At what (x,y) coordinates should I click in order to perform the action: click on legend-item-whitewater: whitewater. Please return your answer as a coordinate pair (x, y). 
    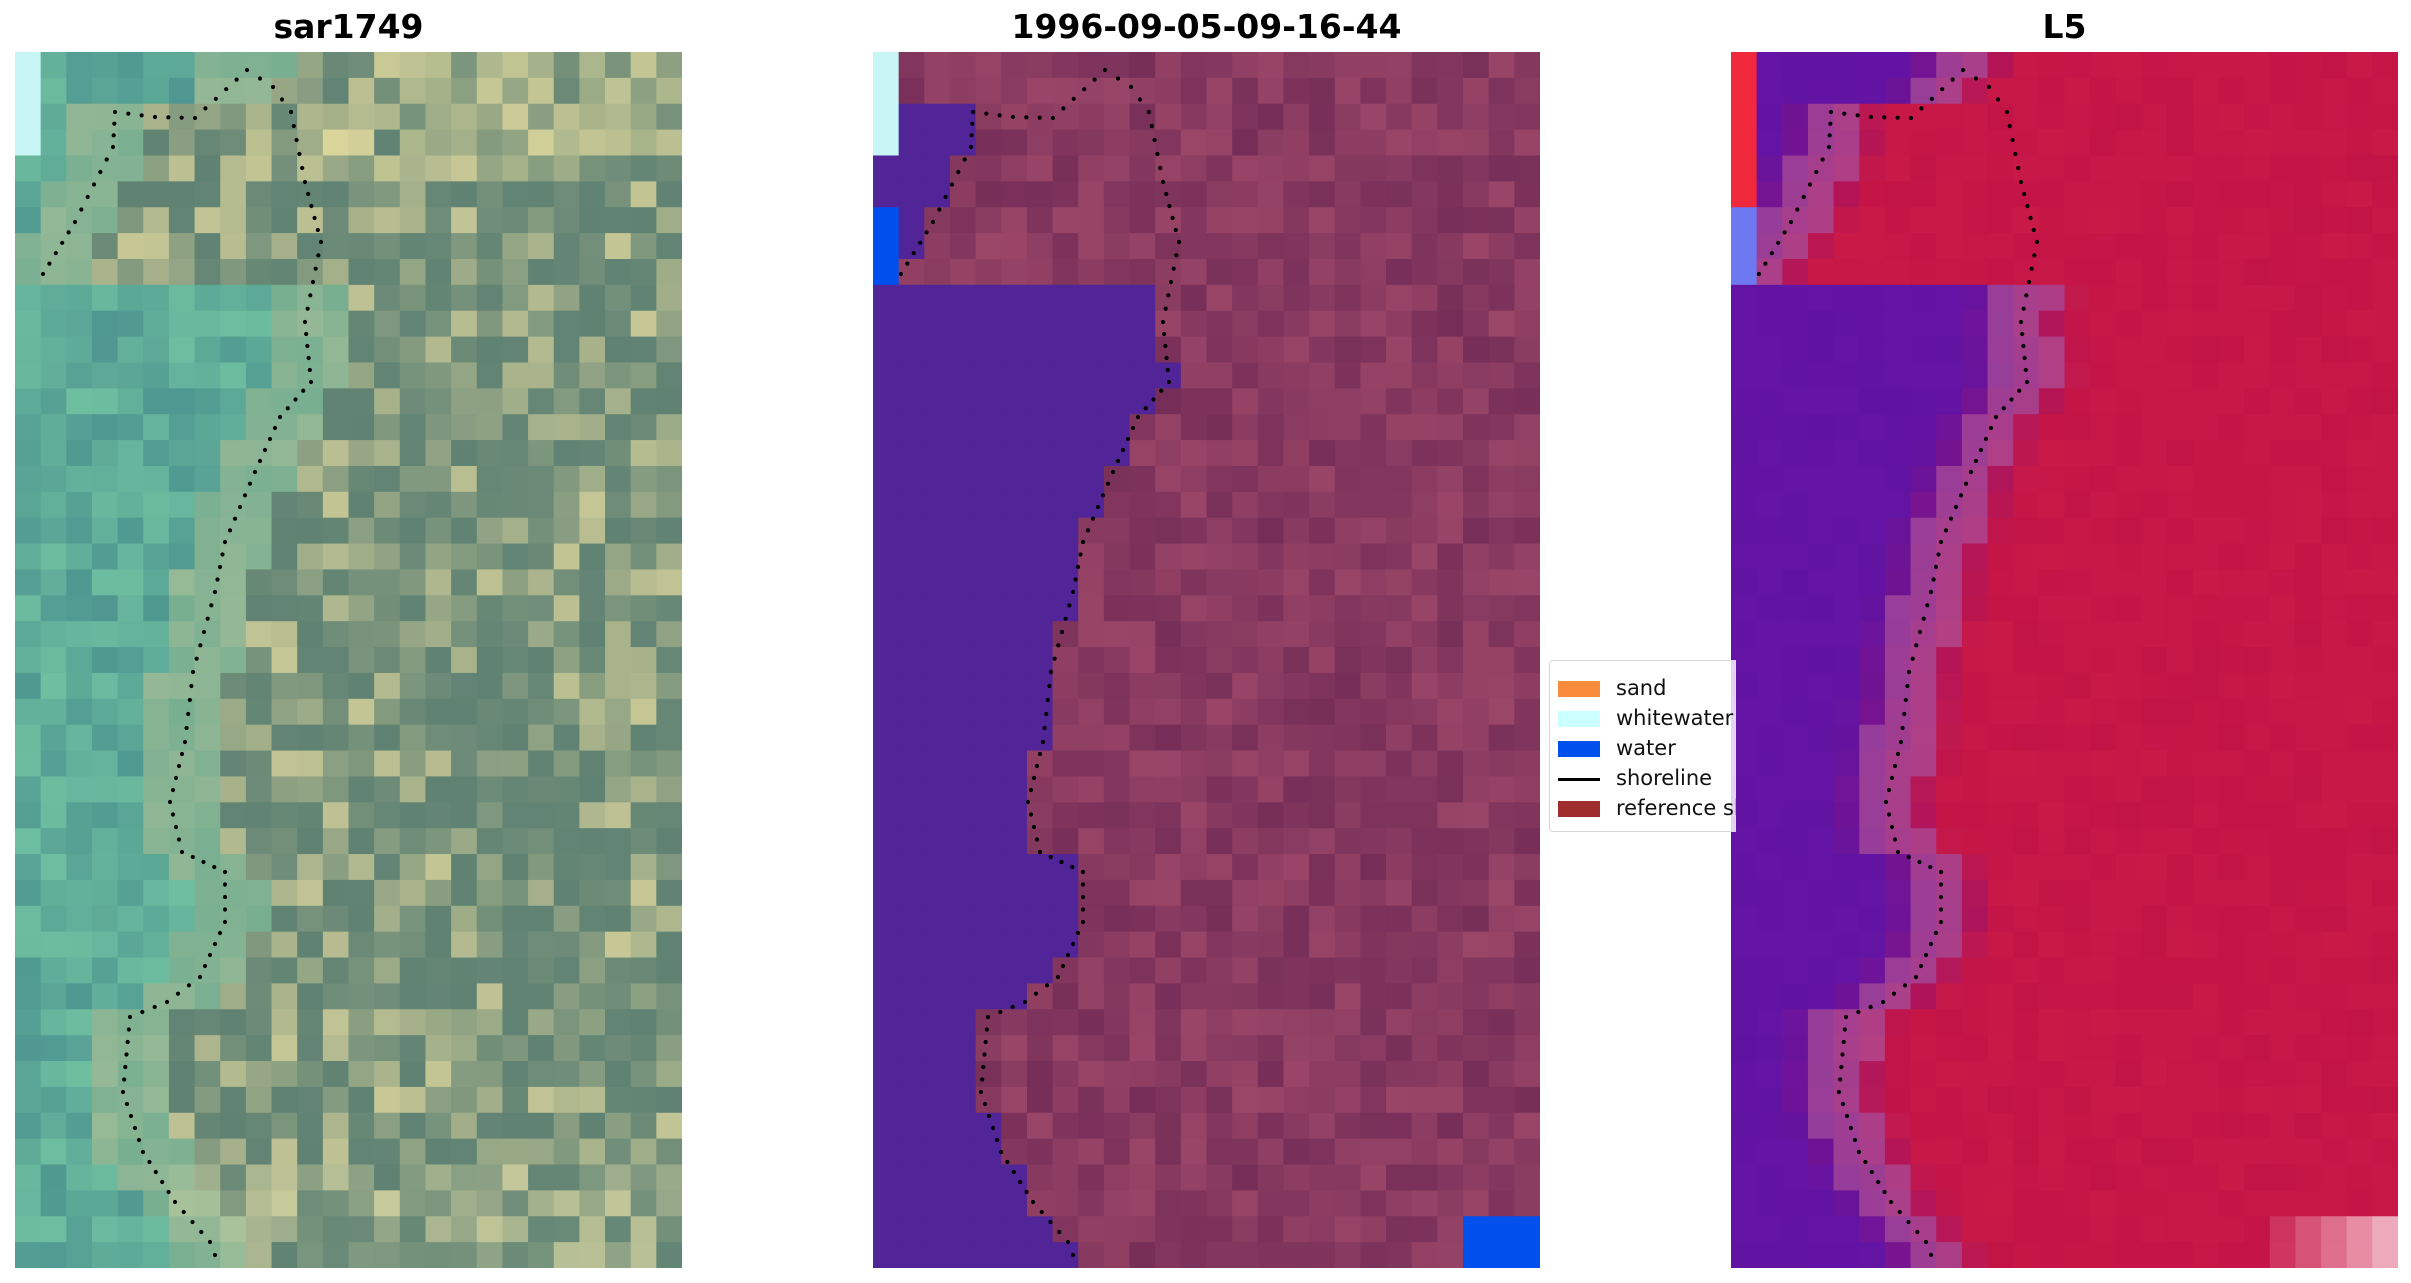
    Looking at the image, I should click on (1643, 718).